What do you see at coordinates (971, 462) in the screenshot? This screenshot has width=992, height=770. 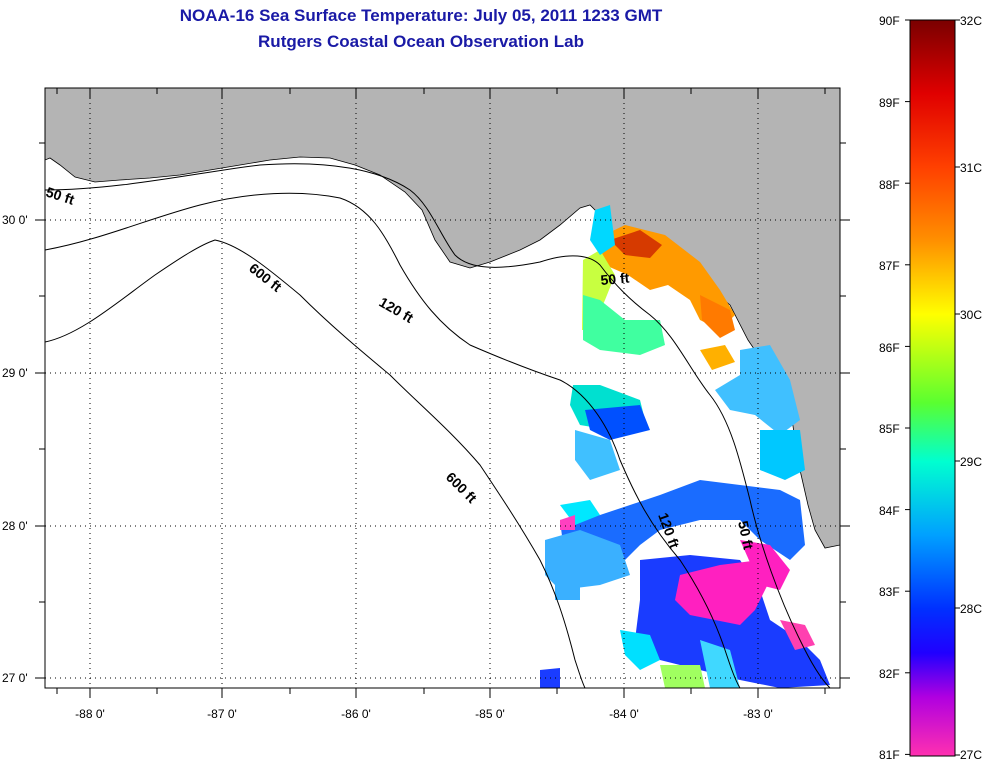 I see `colorbar-c-label: 29C` at bounding box center [971, 462].